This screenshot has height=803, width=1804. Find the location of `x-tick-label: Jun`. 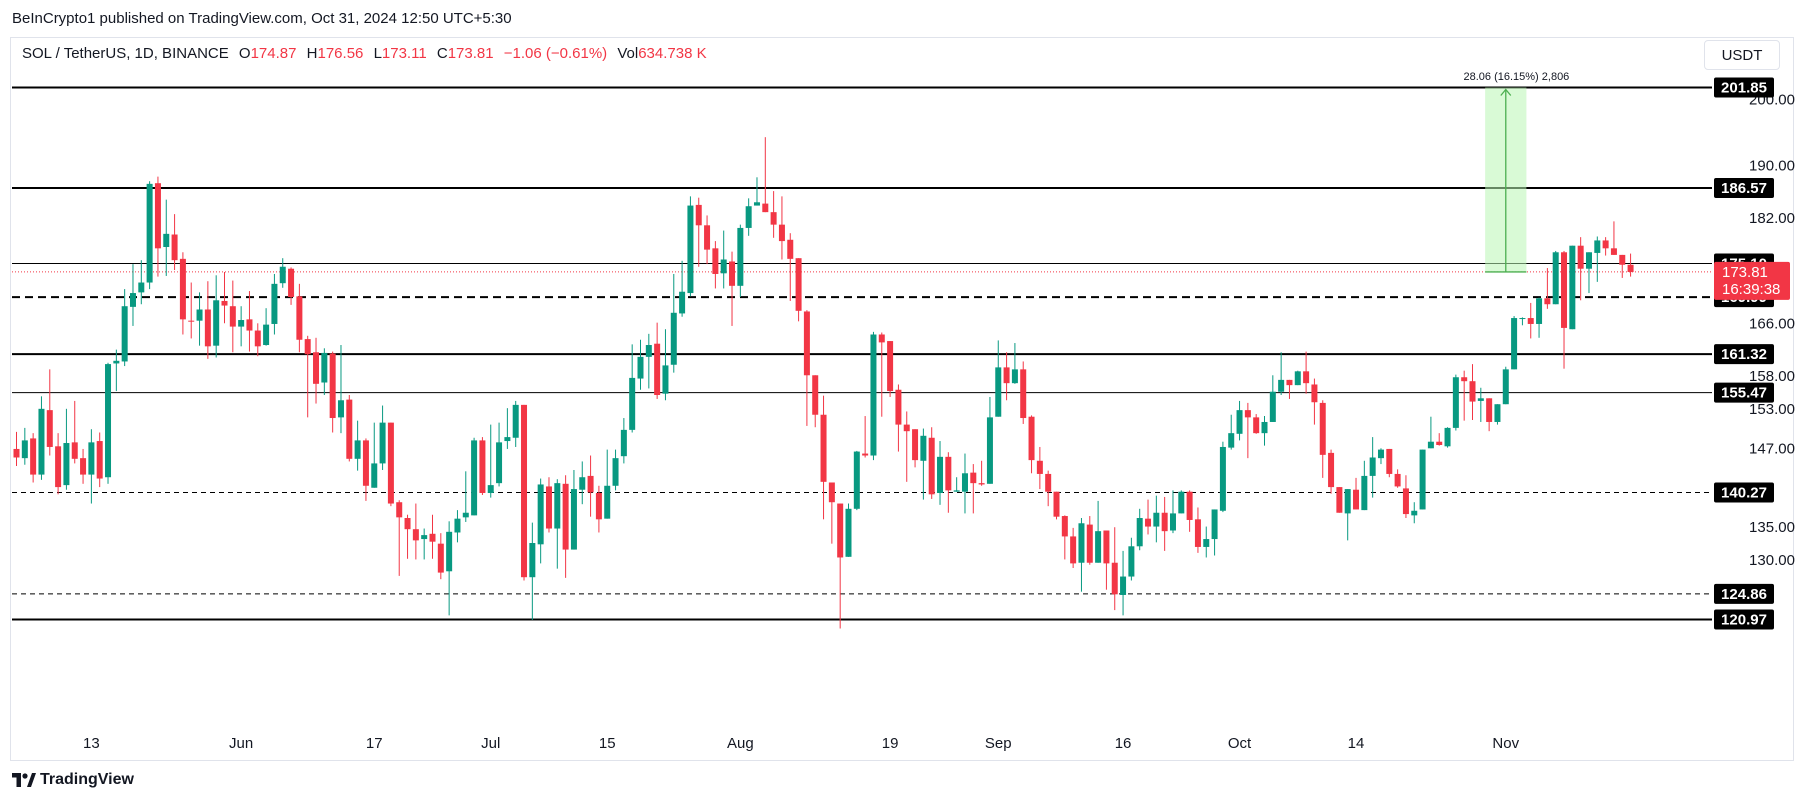

x-tick-label: Jun is located at coordinates (241, 743).